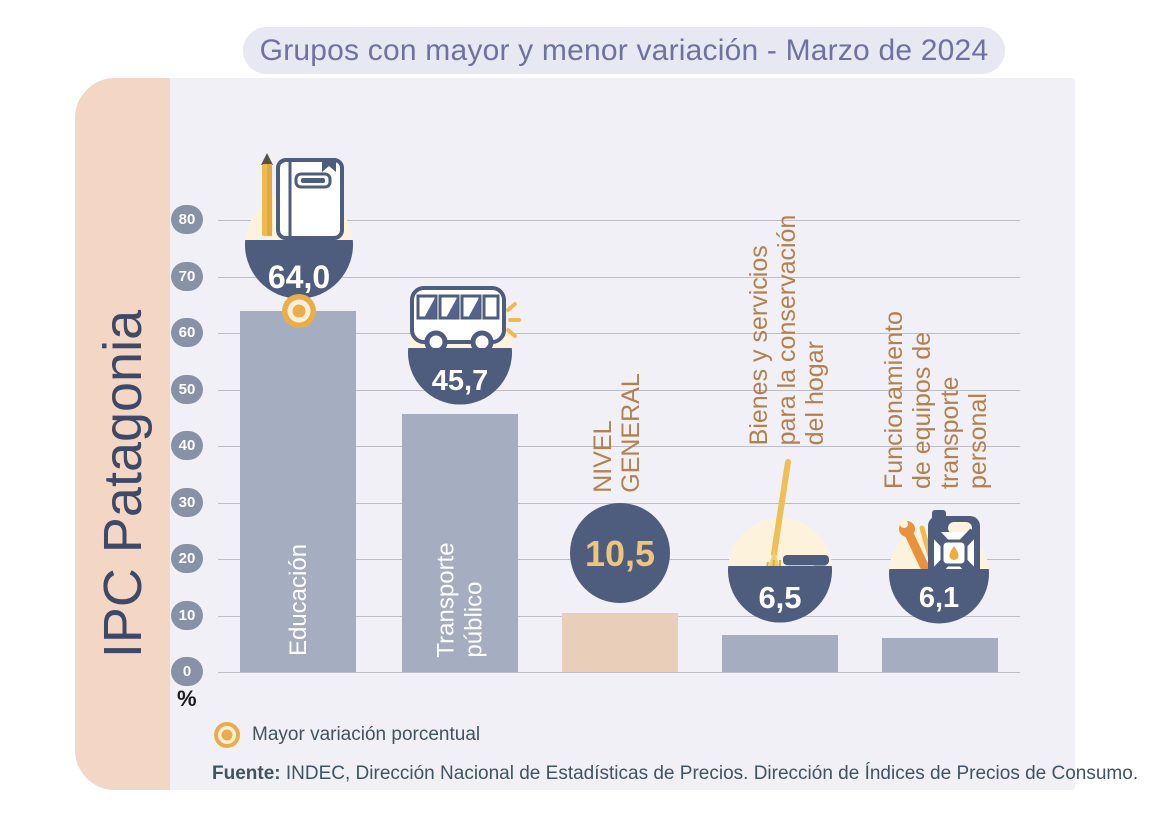 Image resolution: width=1150 pixels, height=828 pixels. What do you see at coordinates (187, 502) in the screenshot?
I see `y-tick-badge: 30` at bounding box center [187, 502].